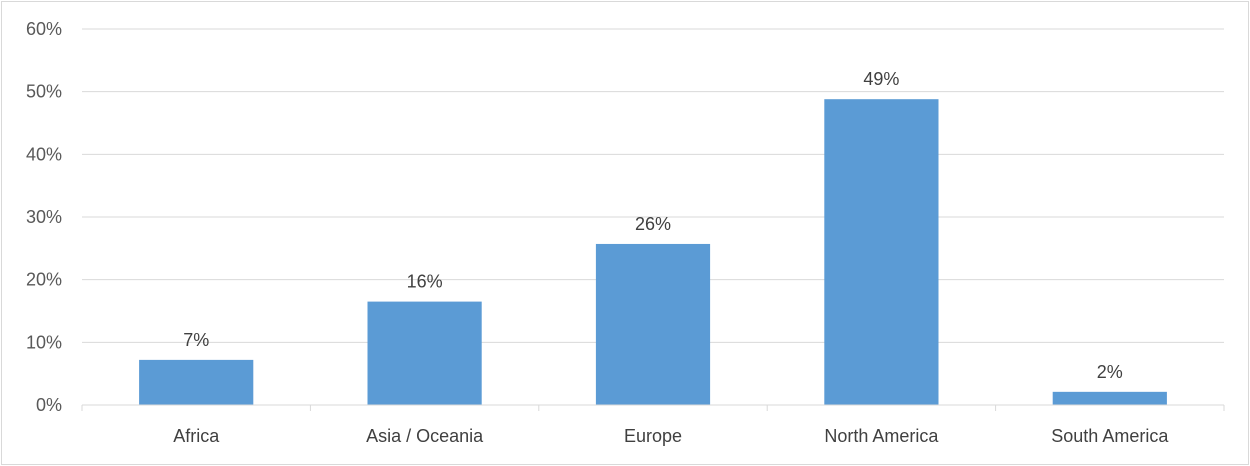 The width and height of the screenshot is (1250, 466). I want to click on y-tick-label: 0%, so click(49, 405).